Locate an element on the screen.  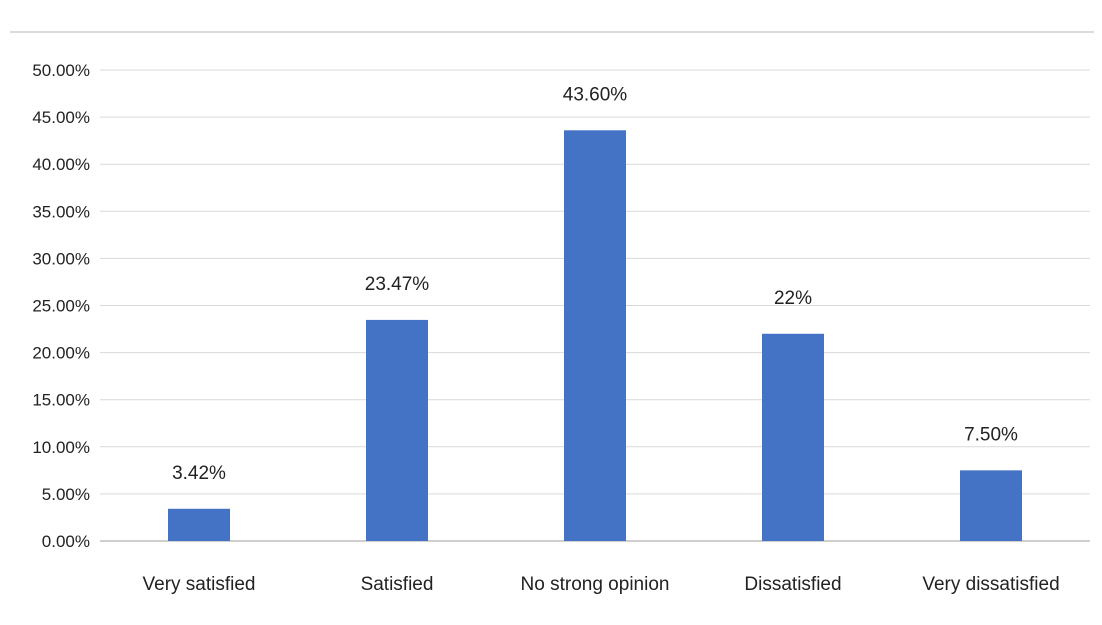
y-tick-label: 10.00% is located at coordinates (61, 447).